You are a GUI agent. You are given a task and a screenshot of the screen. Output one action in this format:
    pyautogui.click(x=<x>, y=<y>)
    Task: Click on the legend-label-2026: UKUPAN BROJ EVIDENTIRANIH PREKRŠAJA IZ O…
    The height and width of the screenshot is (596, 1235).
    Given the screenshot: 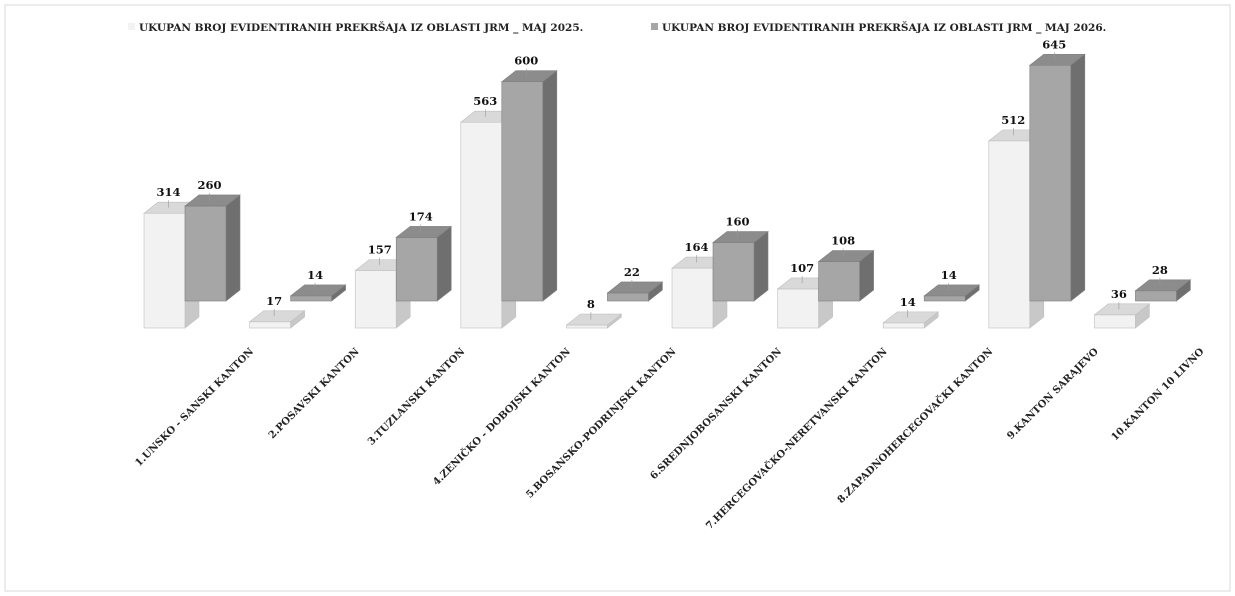 What is the action you would take?
    pyautogui.click(x=884, y=27)
    